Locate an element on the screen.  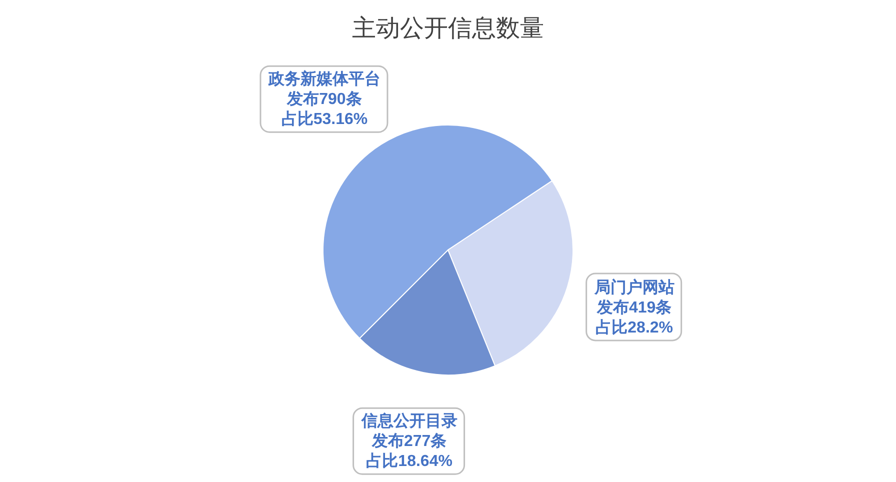
data-label: 发布790条占比53.16% is located at coordinates (324, 109).